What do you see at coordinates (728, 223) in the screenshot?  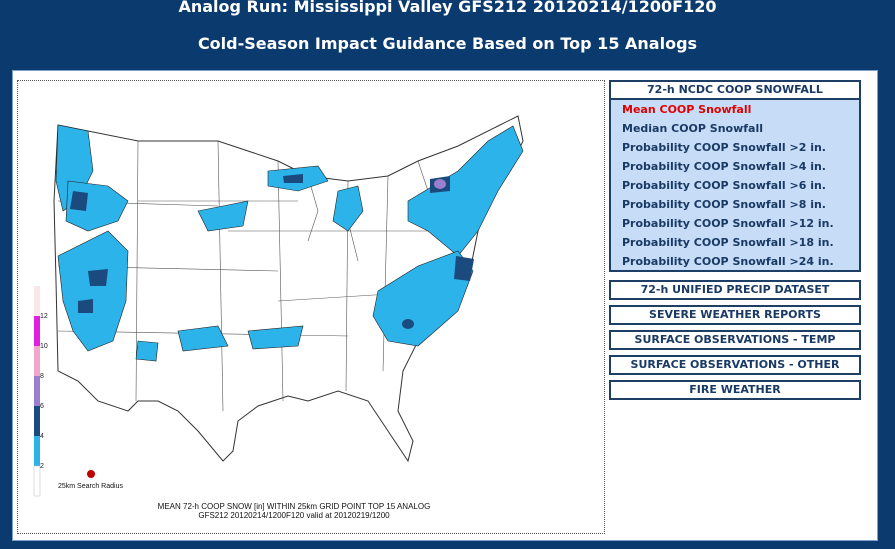 I see `option-prob-12in: Probability COOP Snowfall >12 in.` at bounding box center [728, 223].